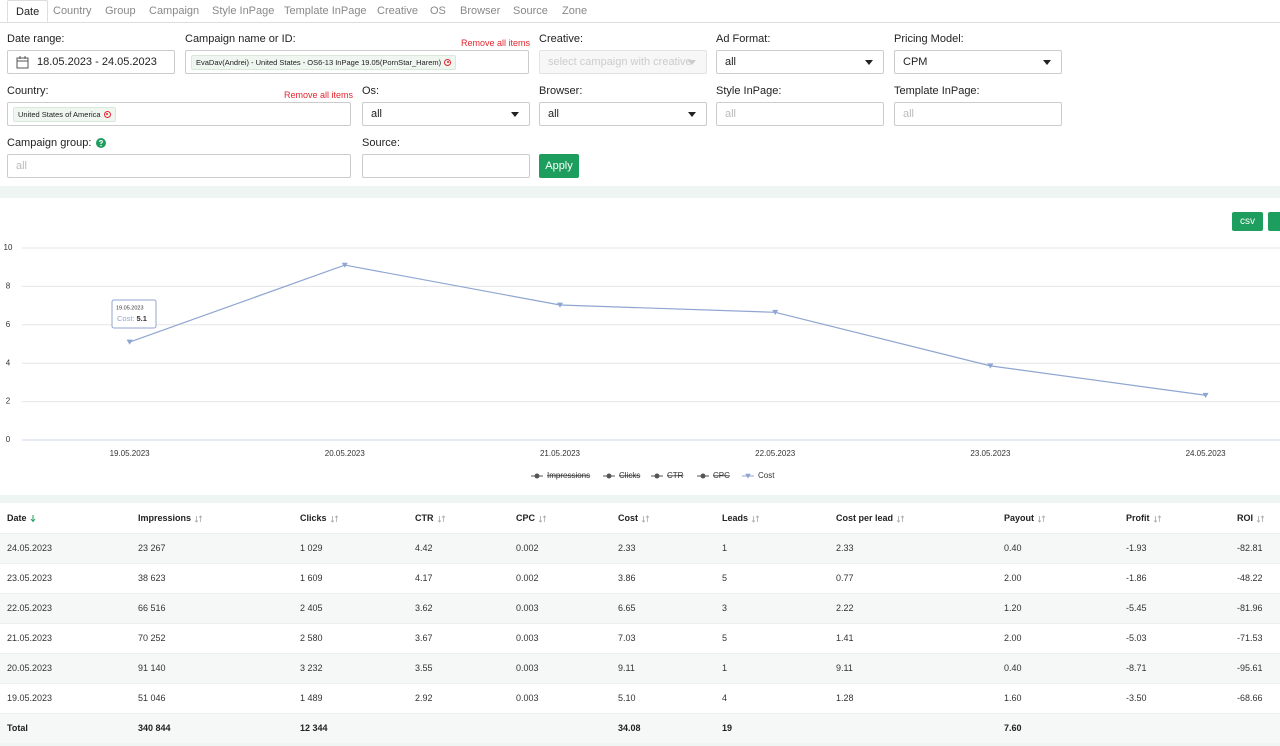 This screenshot has width=1280, height=746. I want to click on tab: Creative, so click(397, 11).